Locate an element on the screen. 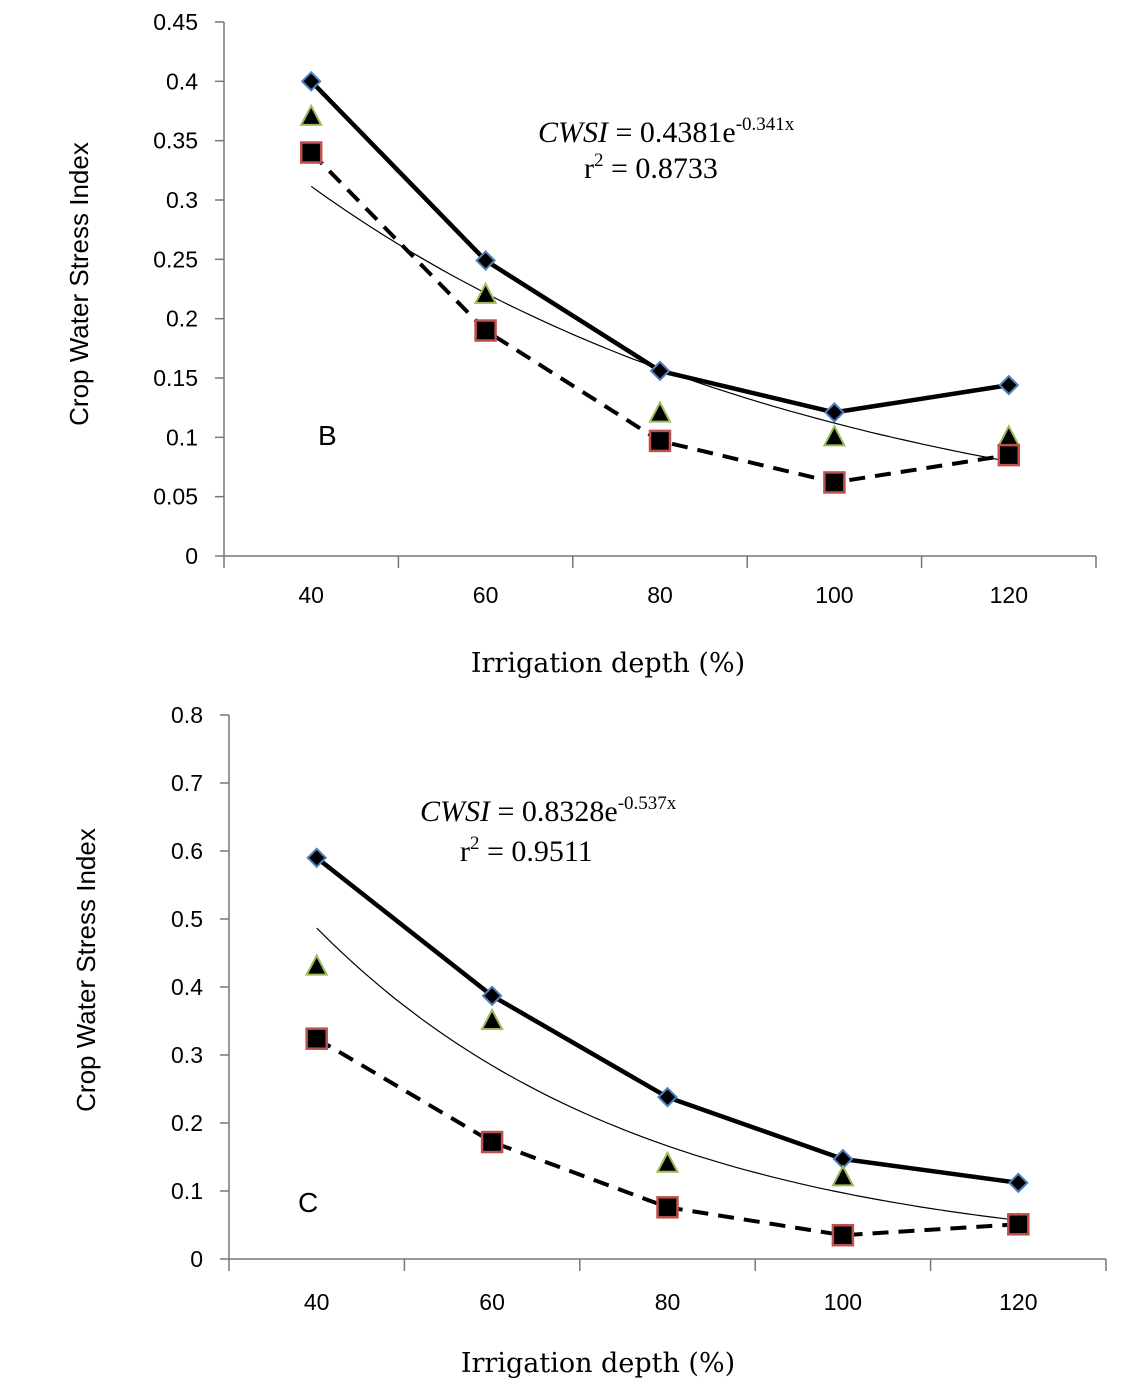  panel-c-y-tick-label: 0.7 is located at coordinates (187, 783).